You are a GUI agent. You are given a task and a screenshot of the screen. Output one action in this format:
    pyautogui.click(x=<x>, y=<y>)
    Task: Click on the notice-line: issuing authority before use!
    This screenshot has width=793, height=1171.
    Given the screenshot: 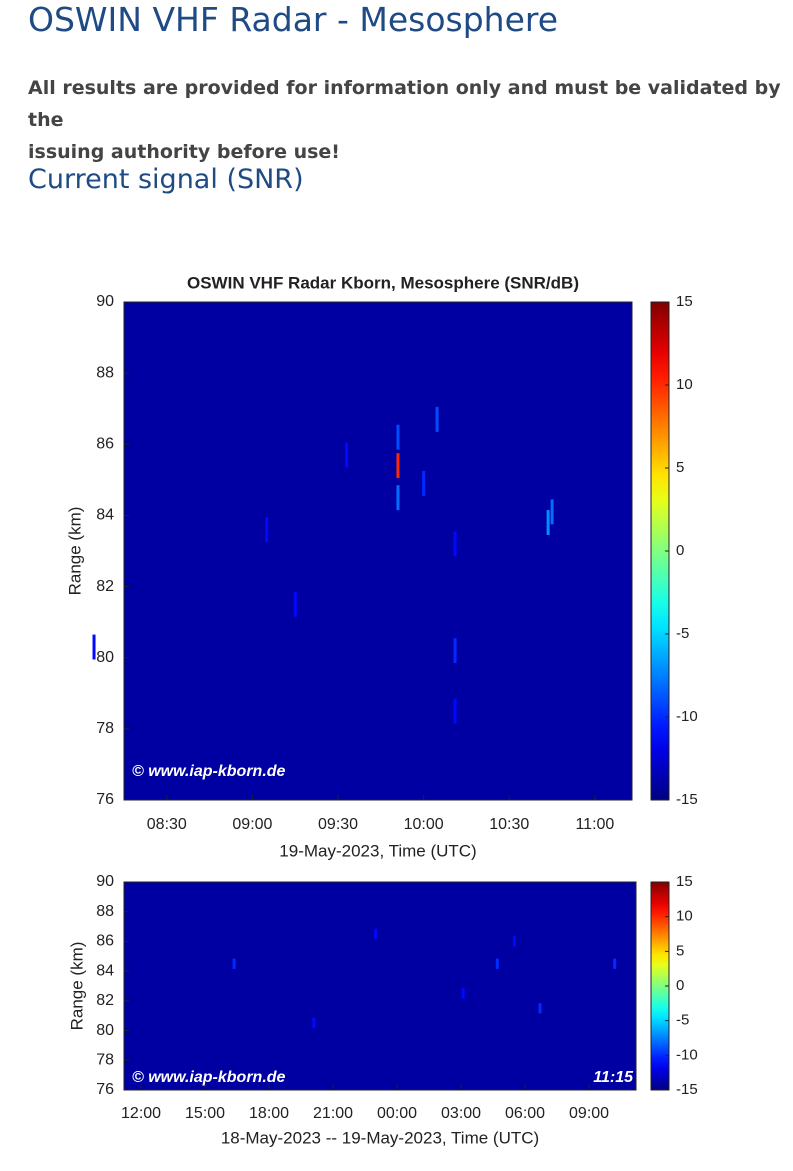 What is the action you would take?
    pyautogui.click(x=184, y=152)
    